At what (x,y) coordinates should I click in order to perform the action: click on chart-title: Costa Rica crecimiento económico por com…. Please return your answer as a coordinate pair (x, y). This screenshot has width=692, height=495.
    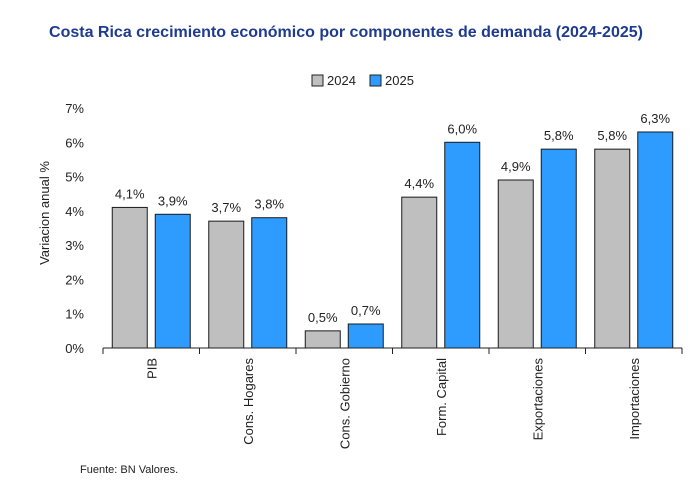
    Looking at the image, I should click on (346, 32).